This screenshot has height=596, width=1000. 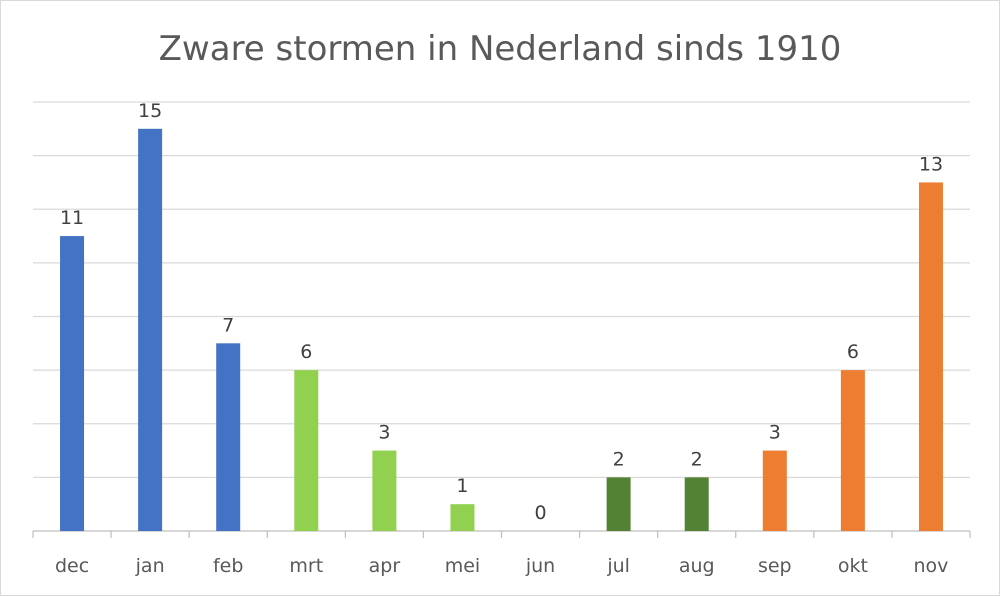 I want to click on data-label-aug: 2, so click(x=697, y=459).